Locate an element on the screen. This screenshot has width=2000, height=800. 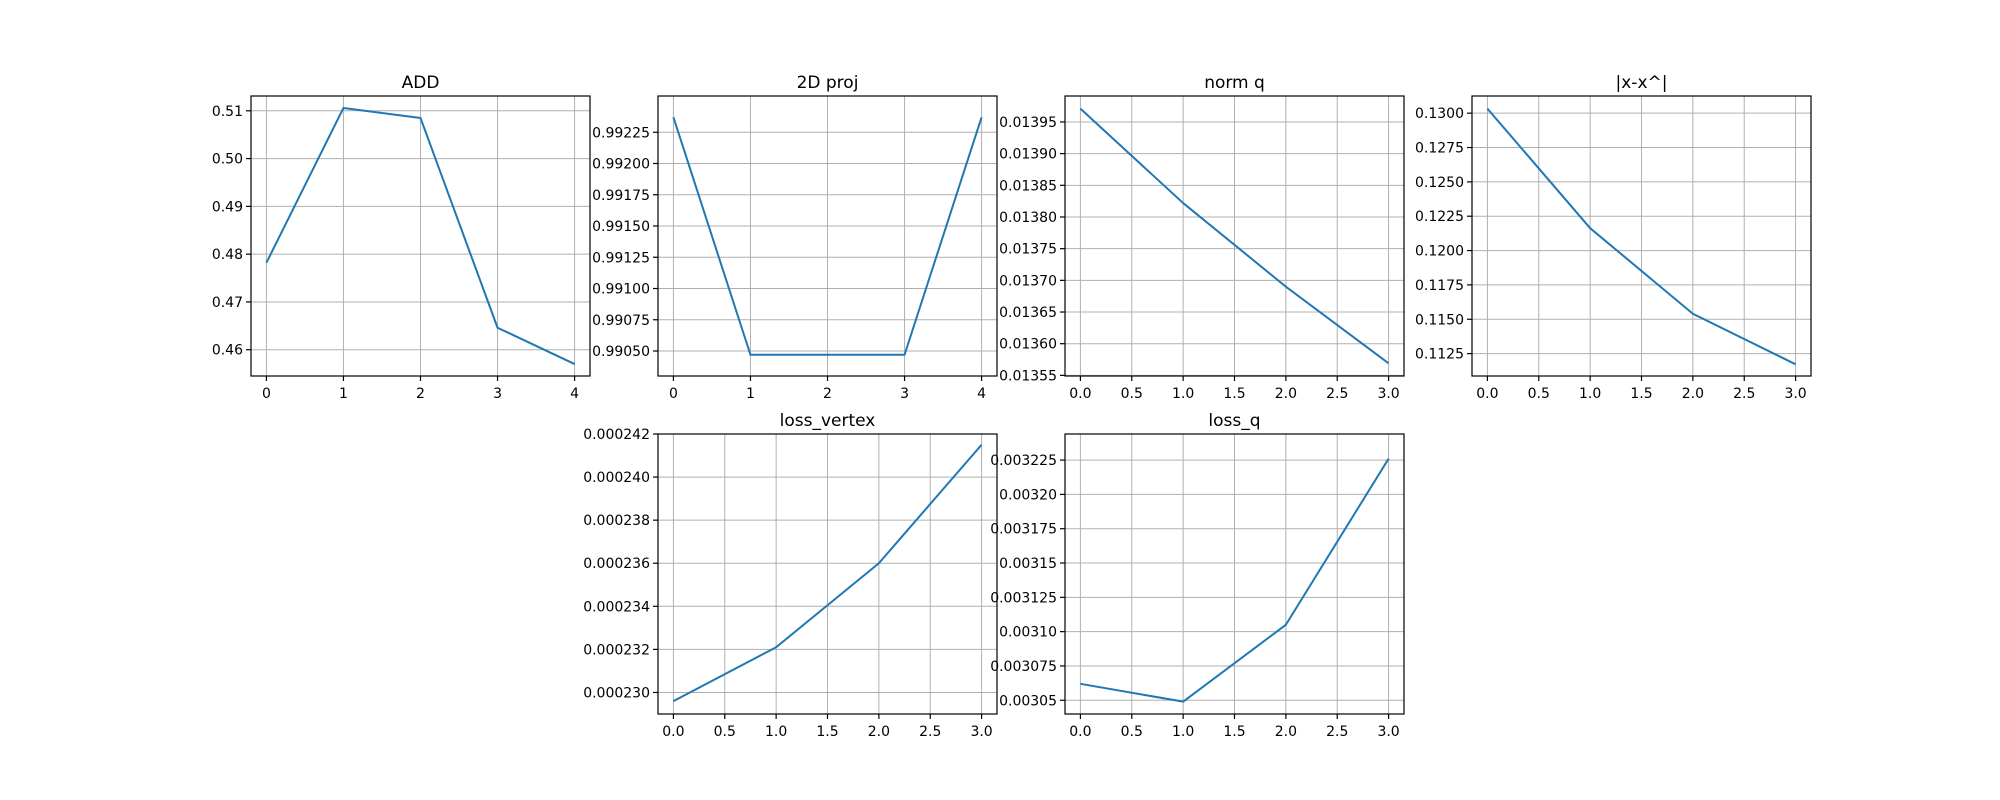
y-tick-label: 0.003075 is located at coordinates (1023, 667).